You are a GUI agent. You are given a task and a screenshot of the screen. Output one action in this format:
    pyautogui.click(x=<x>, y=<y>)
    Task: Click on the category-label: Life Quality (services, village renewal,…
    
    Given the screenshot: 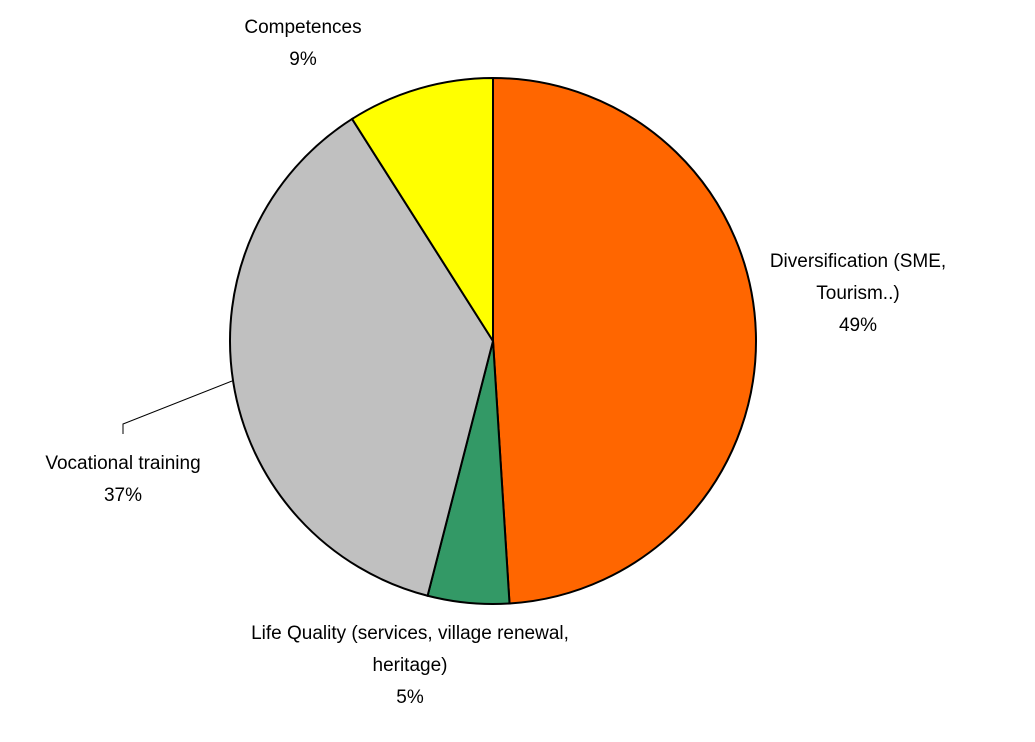 What is the action you would take?
    pyautogui.click(x=410, y=649)
    